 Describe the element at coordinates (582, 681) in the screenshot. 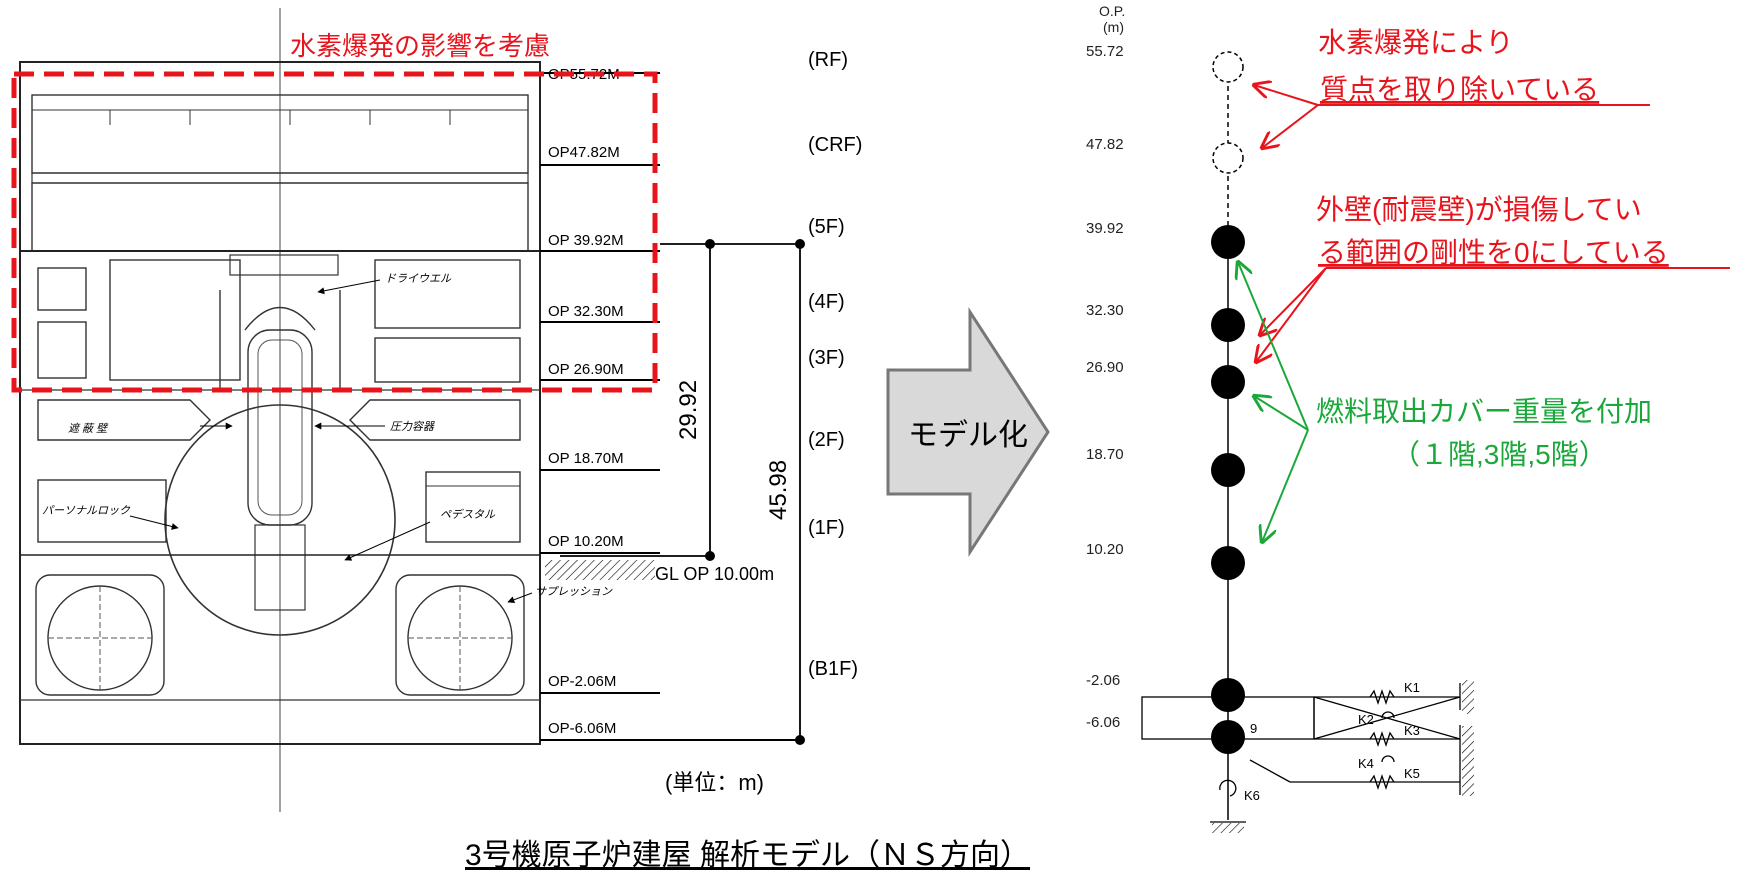

I see `op-label: OP-2.06M` at that location.